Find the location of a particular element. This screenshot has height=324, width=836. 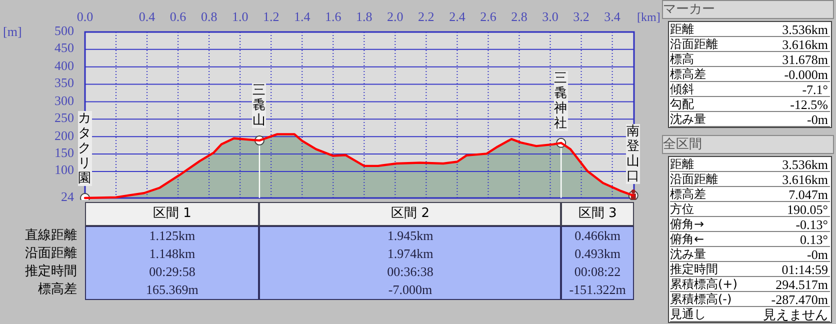

text: 1.148km is located at coordinates (172, 254).